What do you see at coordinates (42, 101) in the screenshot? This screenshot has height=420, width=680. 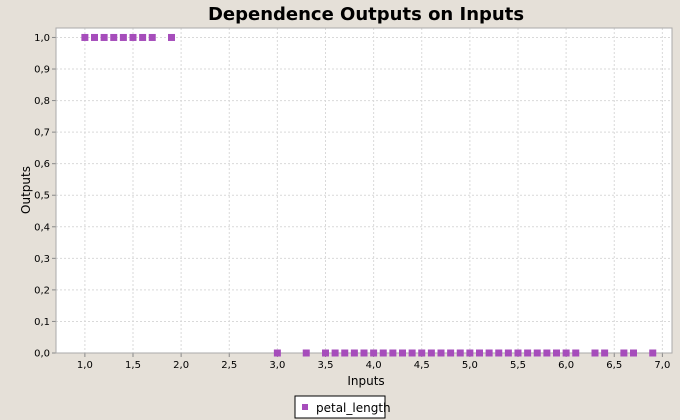 I see `y-tick-label: 0,8` at bounding box center [42, 101].